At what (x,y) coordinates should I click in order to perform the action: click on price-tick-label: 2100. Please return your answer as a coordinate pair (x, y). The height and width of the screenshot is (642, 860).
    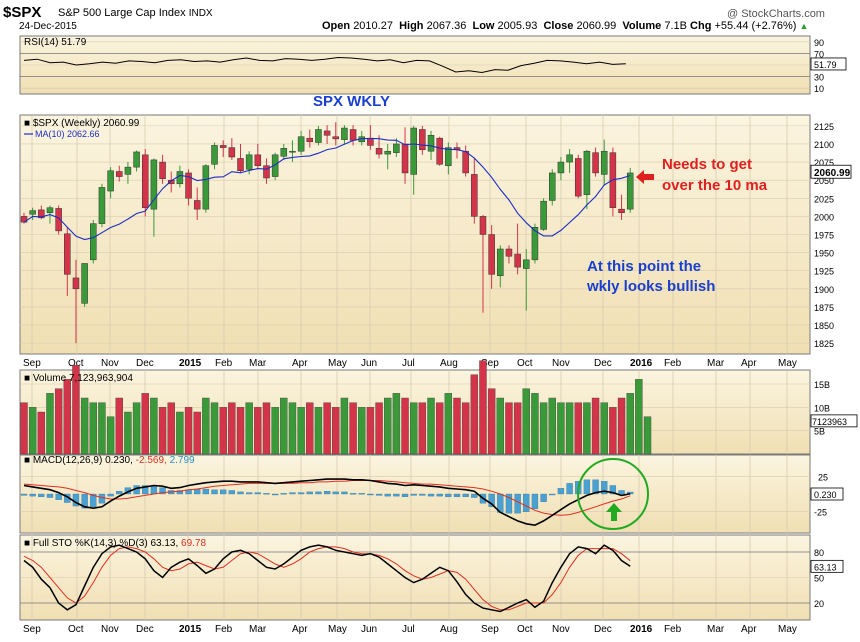
    Looking at the image, I should click on (824, 145).